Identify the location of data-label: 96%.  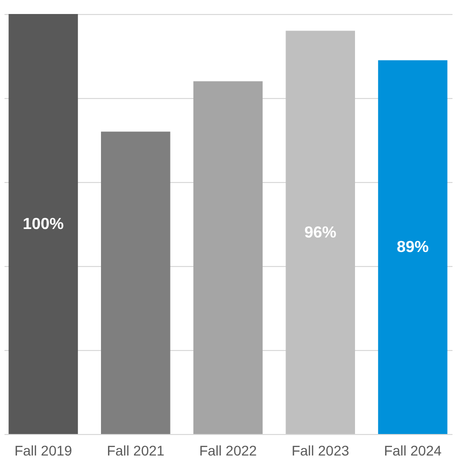
(320, 233).